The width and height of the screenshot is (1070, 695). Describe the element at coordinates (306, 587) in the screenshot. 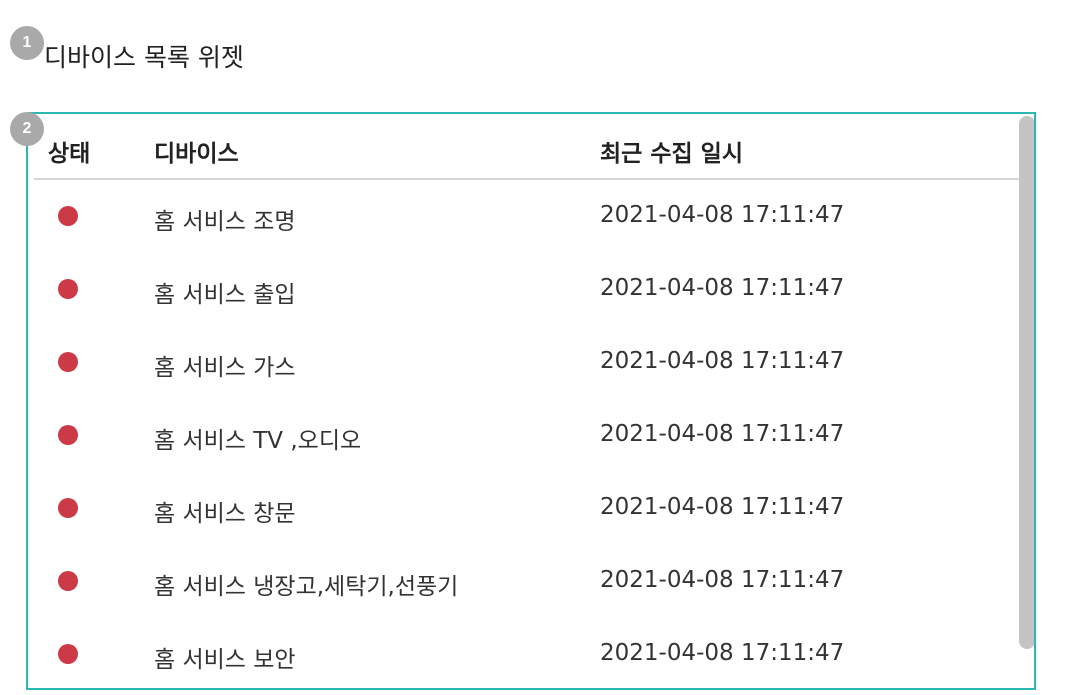

I see `device-name: 홈 서비스 냉장고,세탁기,선풍기` at that location.